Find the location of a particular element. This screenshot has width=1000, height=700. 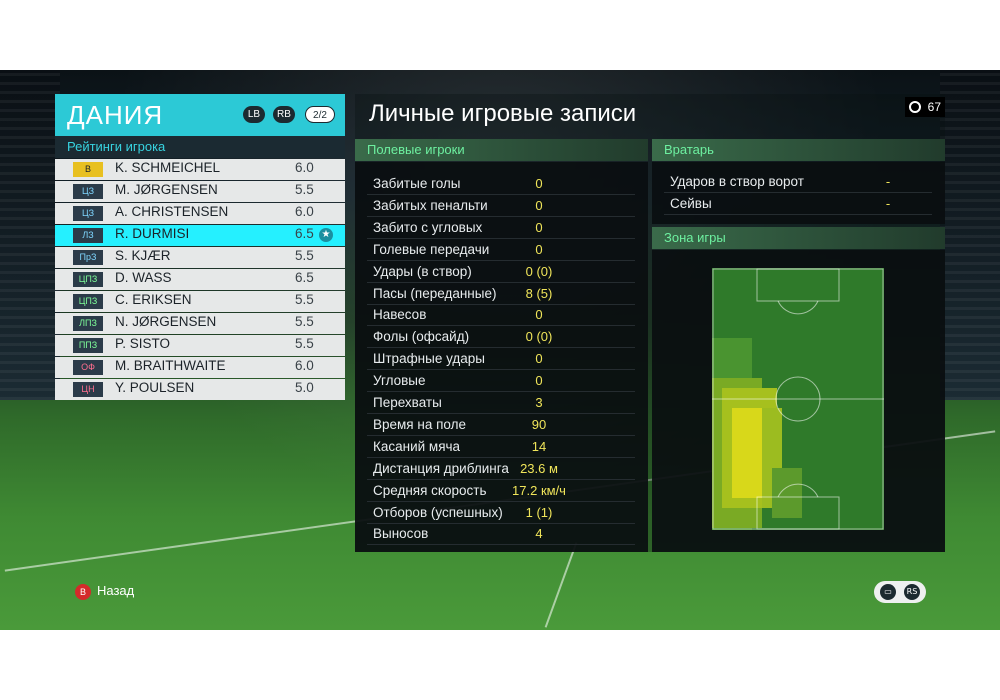

page-indicator: 2/2 is located at coordinates (320, 114).